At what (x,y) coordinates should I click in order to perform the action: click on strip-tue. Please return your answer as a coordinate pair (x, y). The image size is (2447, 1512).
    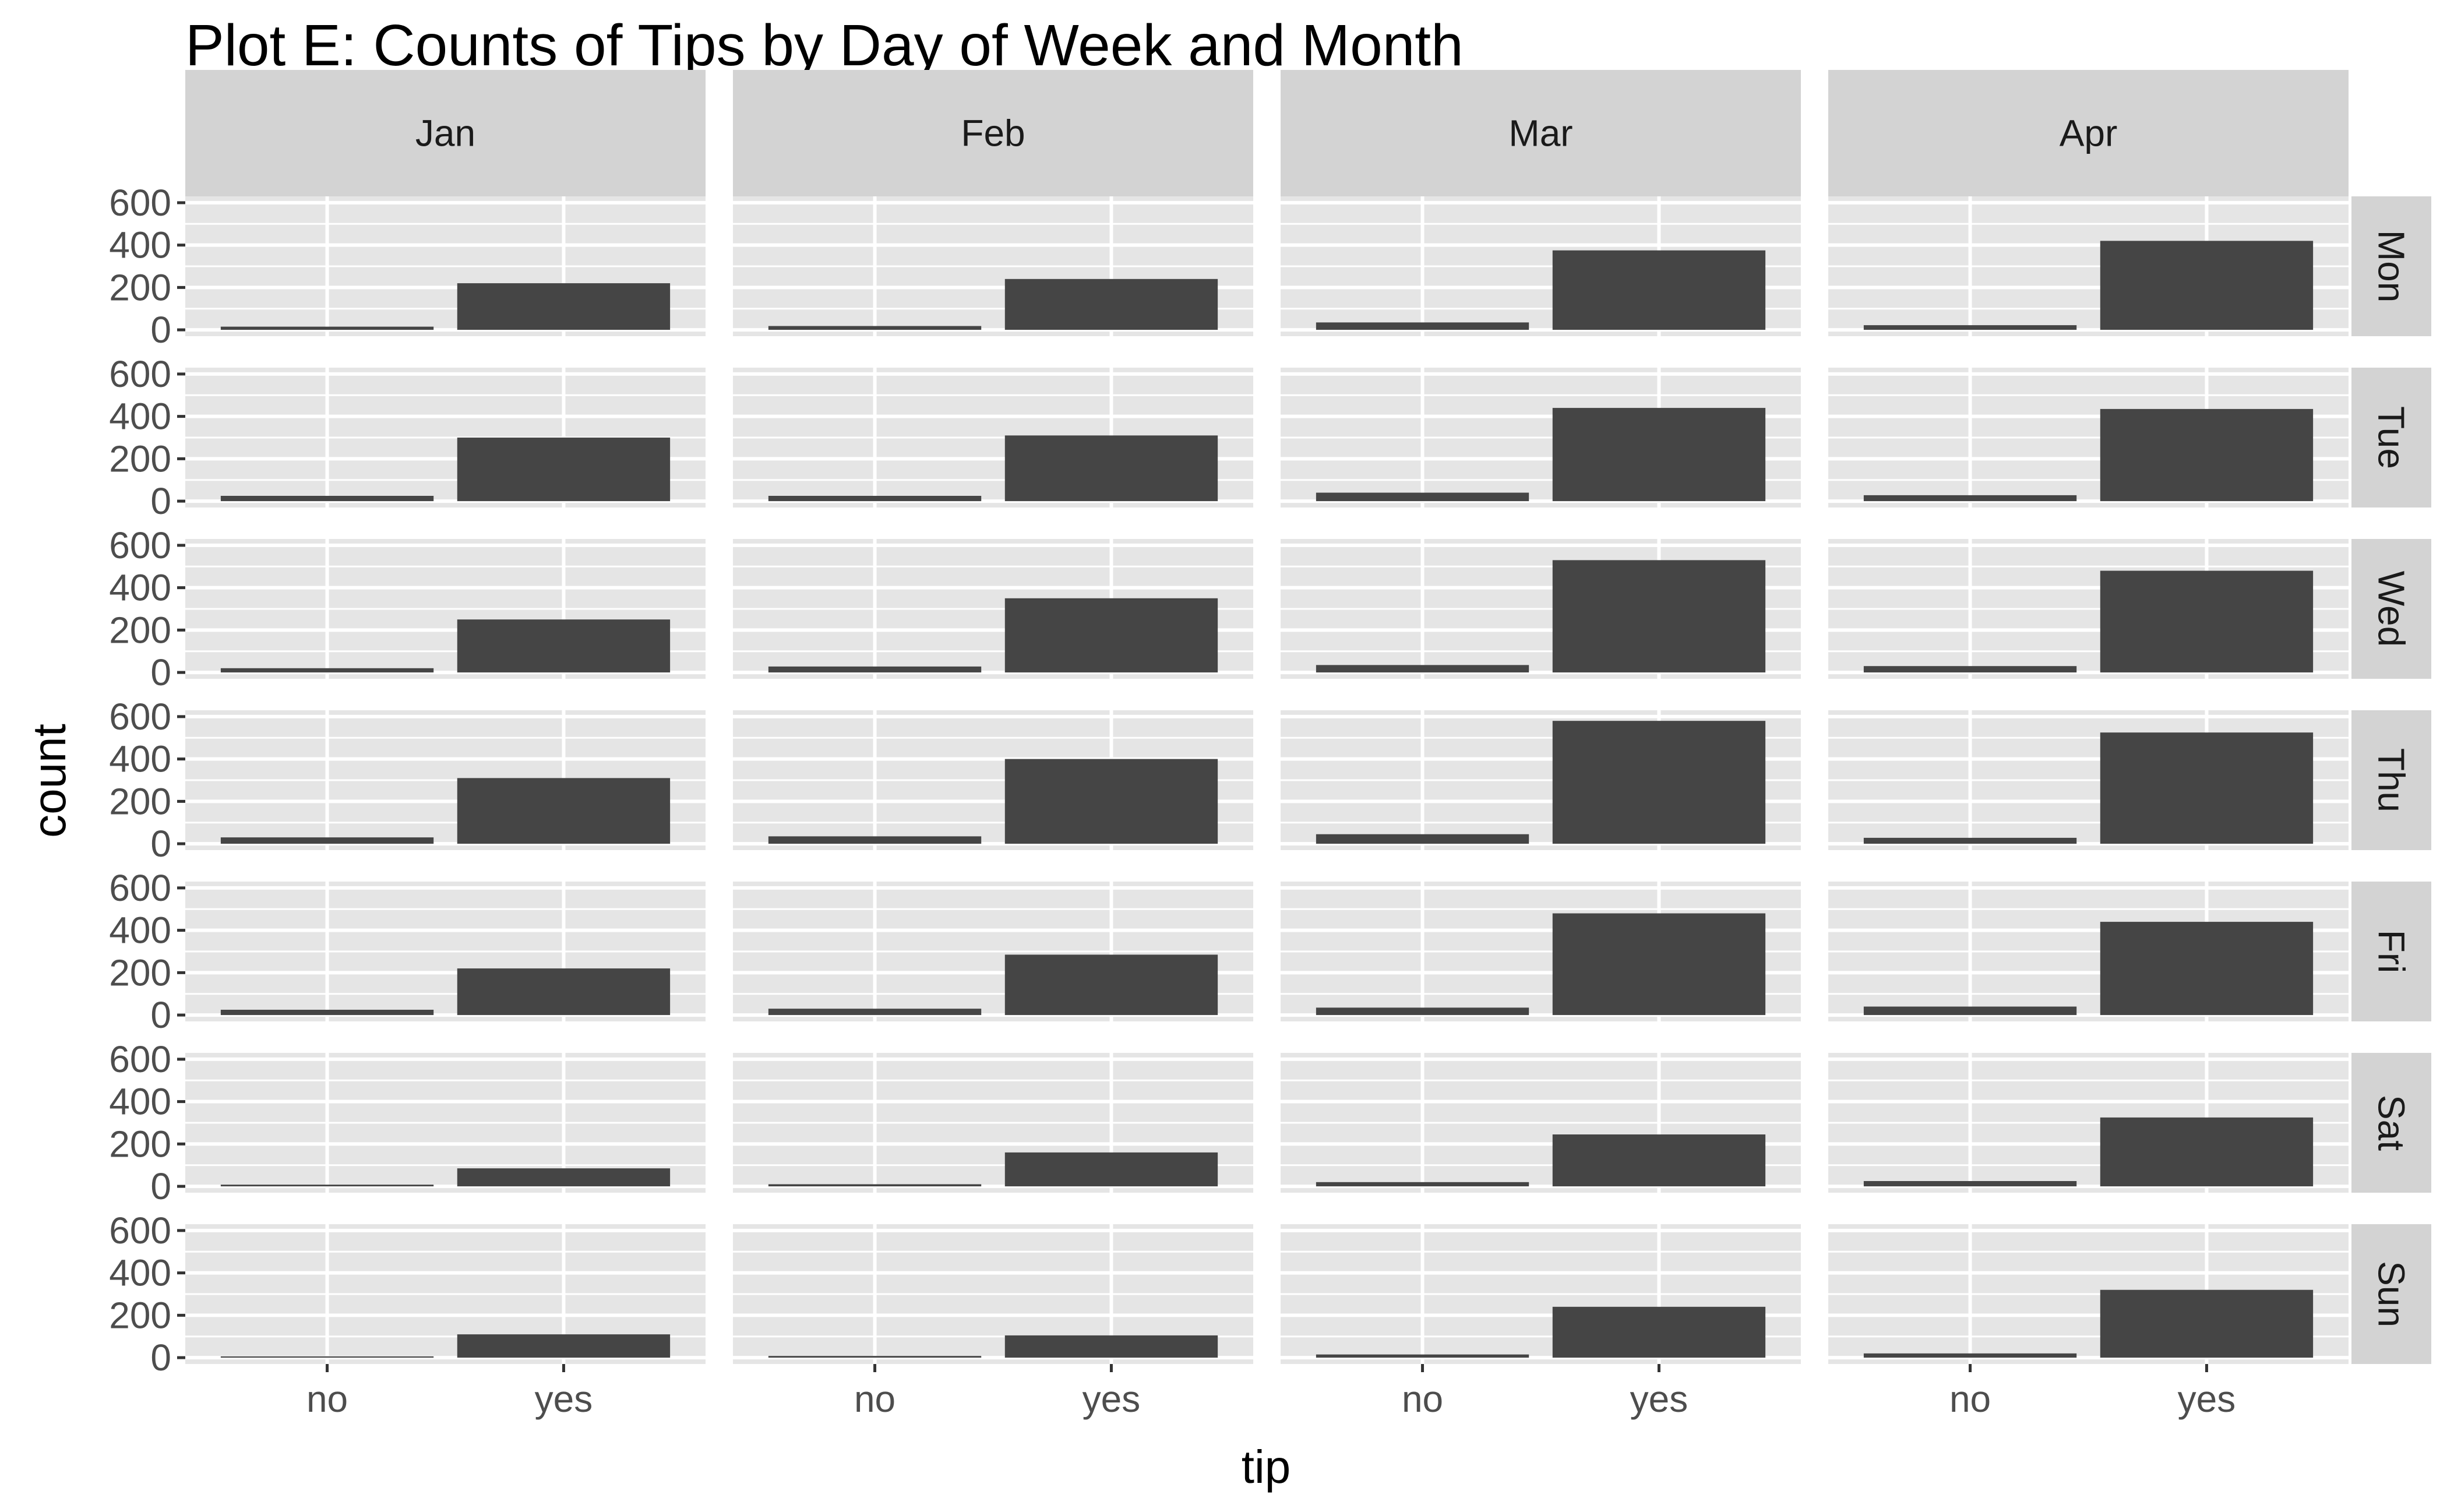
    Looking at the image, I should click on (2391, 437).